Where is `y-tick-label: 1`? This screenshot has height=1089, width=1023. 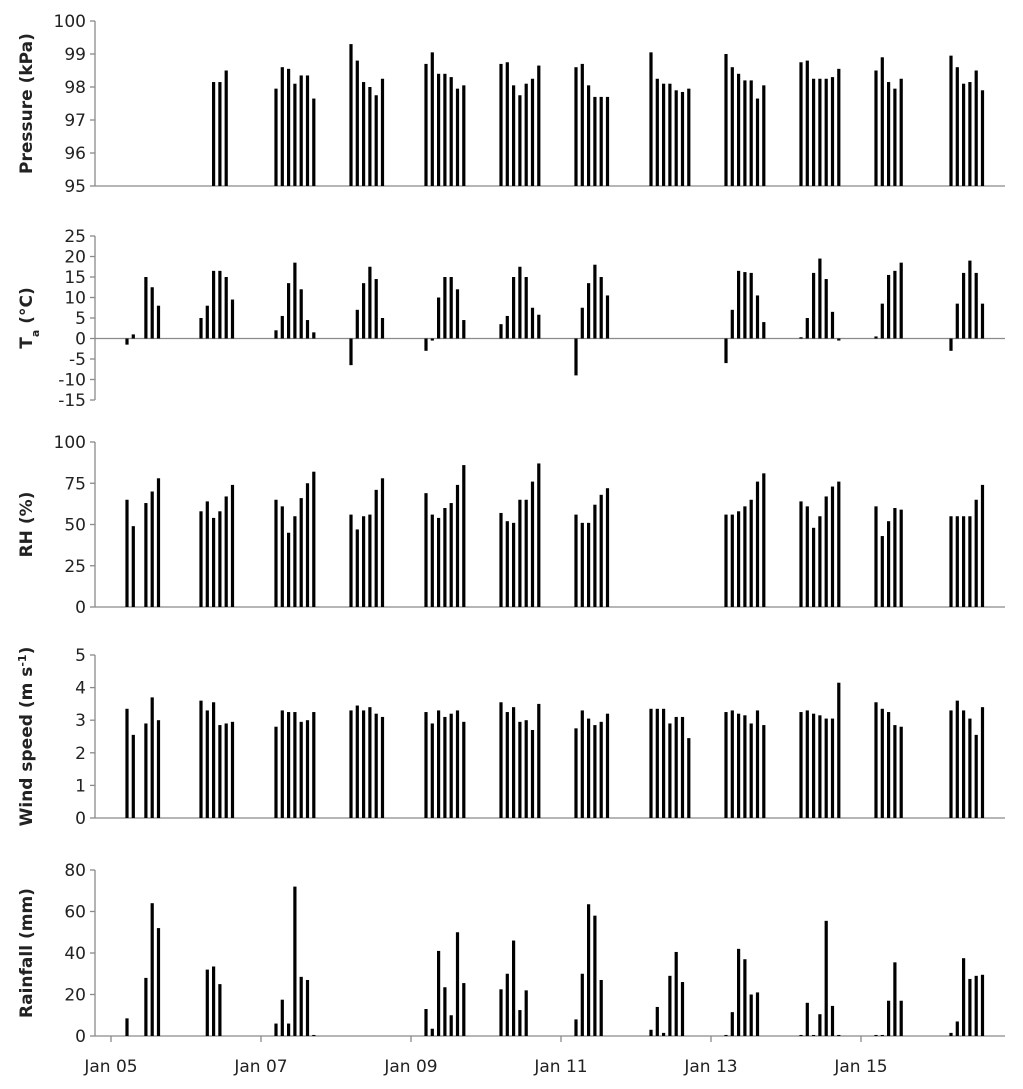 y-tick-label: 1 is located at coordinates (80, 786).